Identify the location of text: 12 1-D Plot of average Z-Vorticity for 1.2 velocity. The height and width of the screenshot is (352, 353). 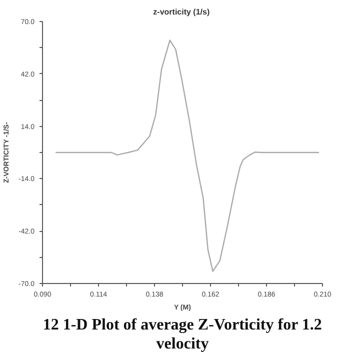
(182, 334).